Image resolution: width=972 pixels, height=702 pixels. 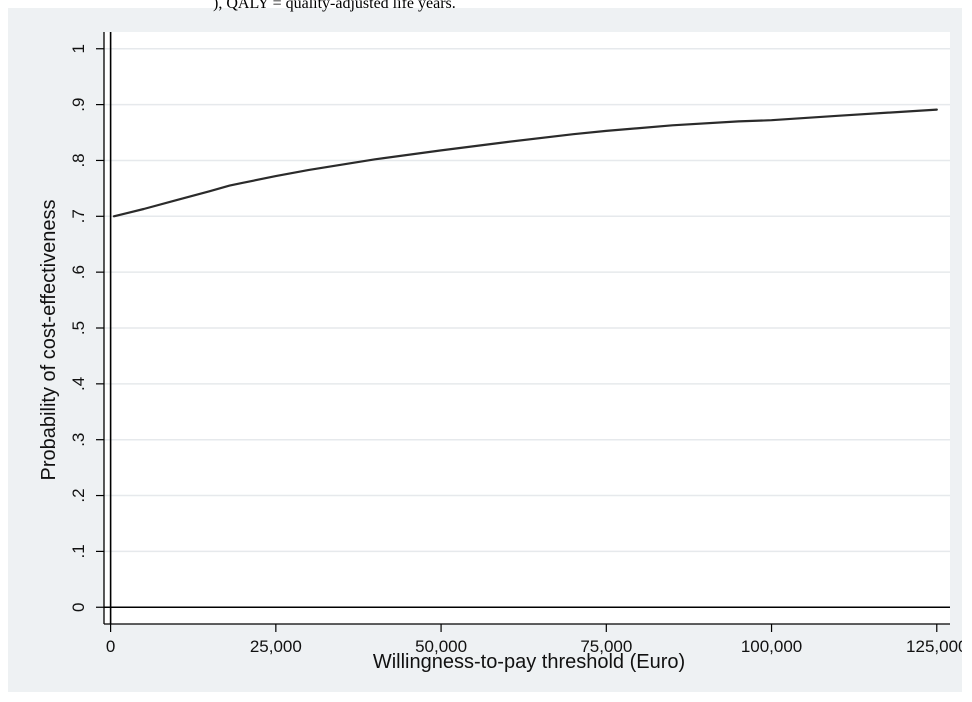 What do you see at coordinates (78, 216) in the screenshot?
I see `y-tick-label-7: .7` at bounding box center [78, 216].